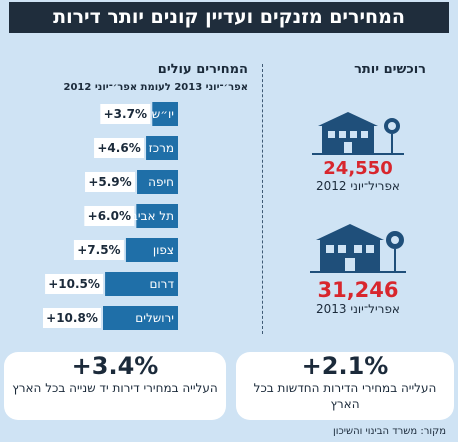 The height and width of the screenshot is (442, 458). Describe the element at coordinates (155, 87) in the screenshot. I see `prices-subheading: אפר׳־יוני 2013 לעומת אפר׳־יוני 2012` at that location.